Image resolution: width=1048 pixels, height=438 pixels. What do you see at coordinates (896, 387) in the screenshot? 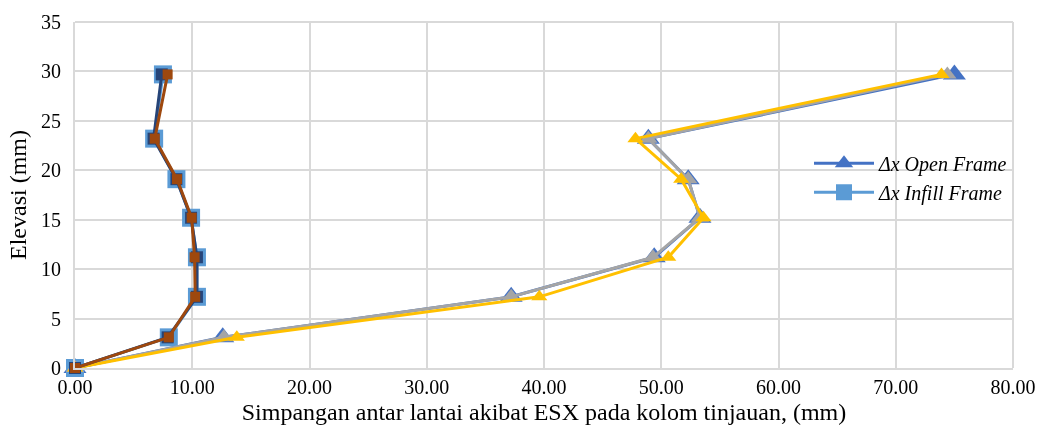
I see `x-tick-label: 70.00` at bounding box center [896, 387].